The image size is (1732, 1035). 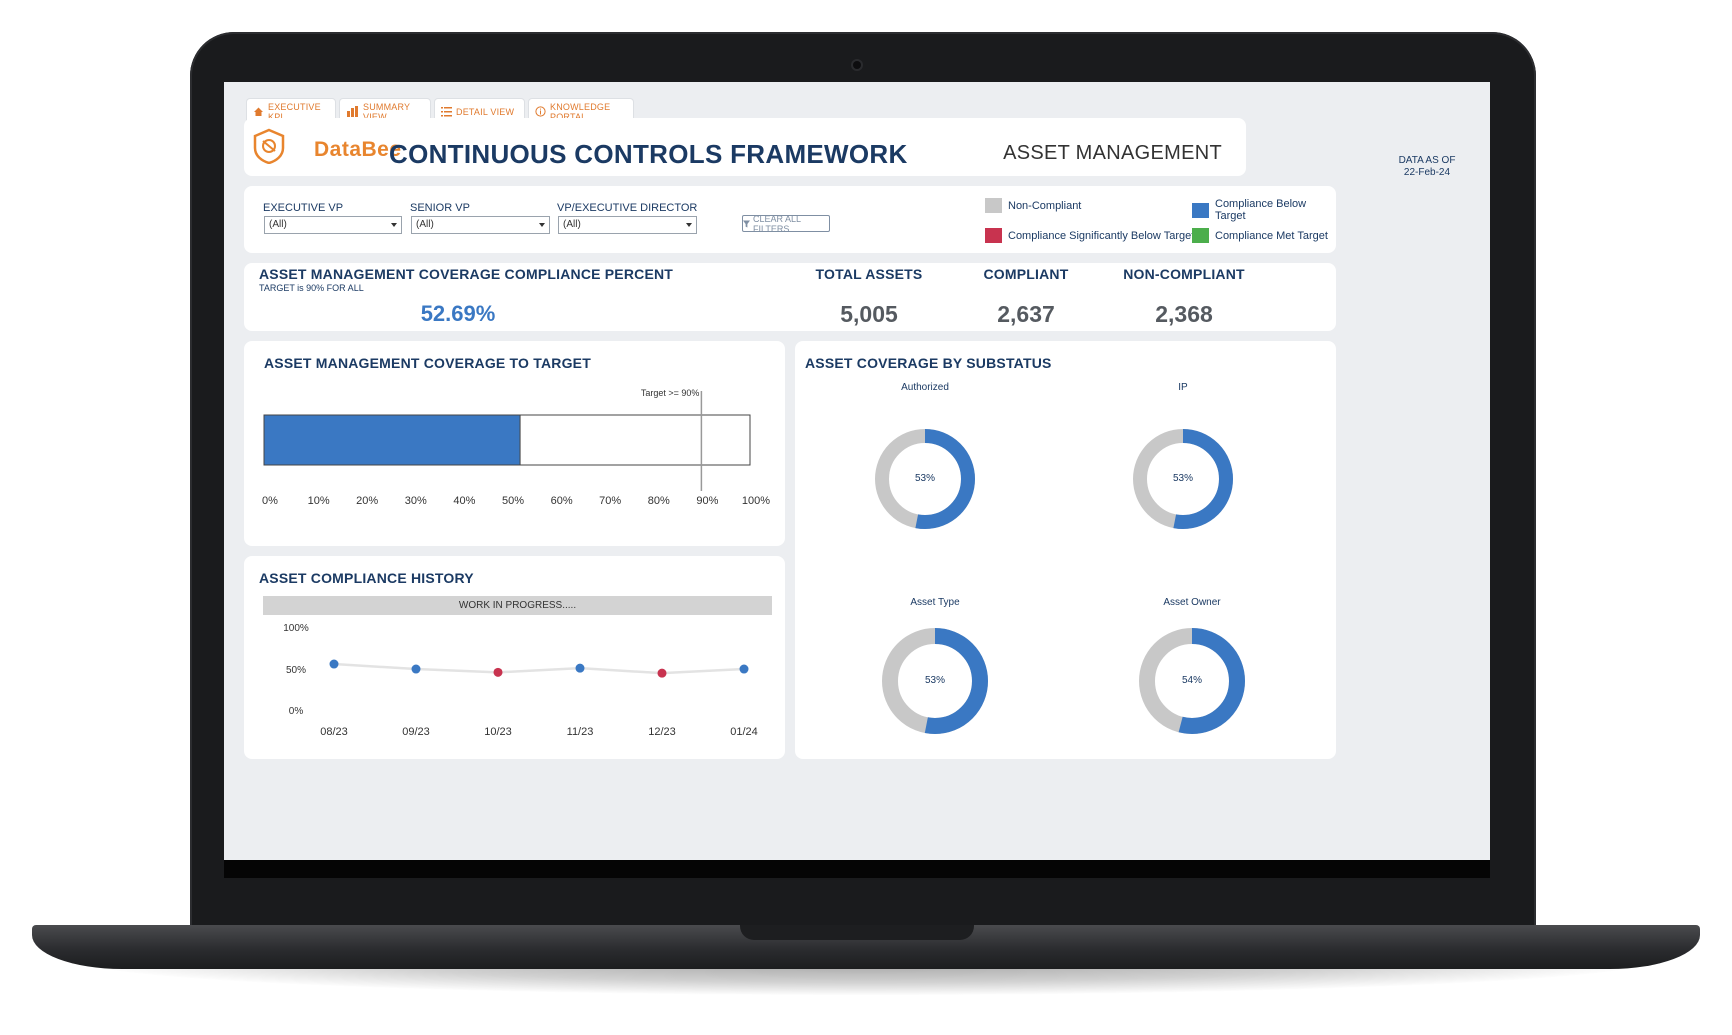 What do you see at coordinates (869, 274) in the screenshot?
I see `total-assets-label: TOTAL ASSETS` at bounding box center [869, 274].